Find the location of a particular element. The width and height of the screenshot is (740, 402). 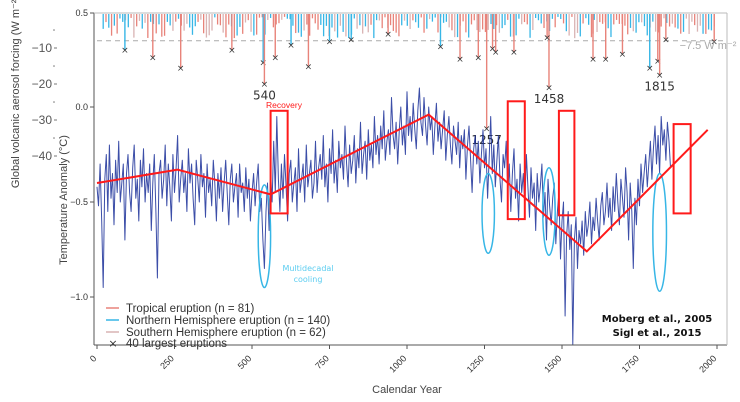

credit-moberg: Moberg et al., 2005 is located at coordinates (657, 319).